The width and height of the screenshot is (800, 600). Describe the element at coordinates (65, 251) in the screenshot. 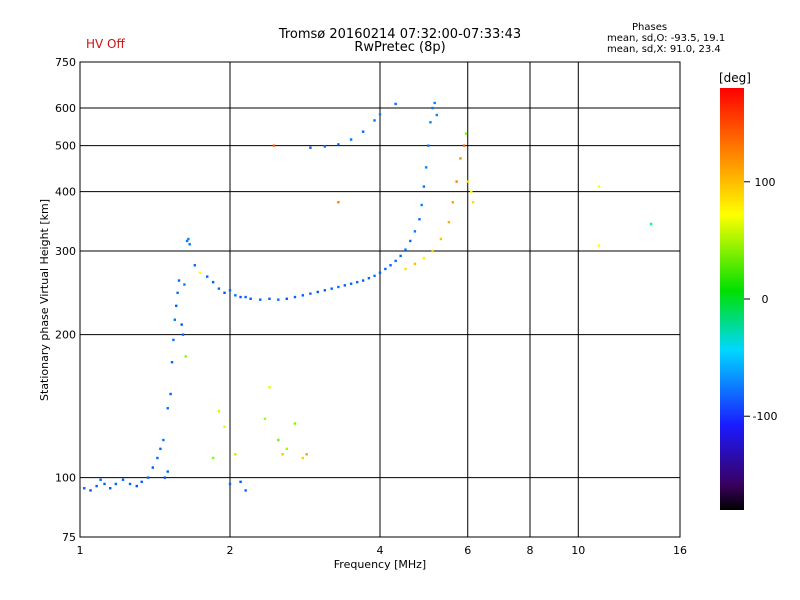

I see `y-tick-label: 300` at that location.